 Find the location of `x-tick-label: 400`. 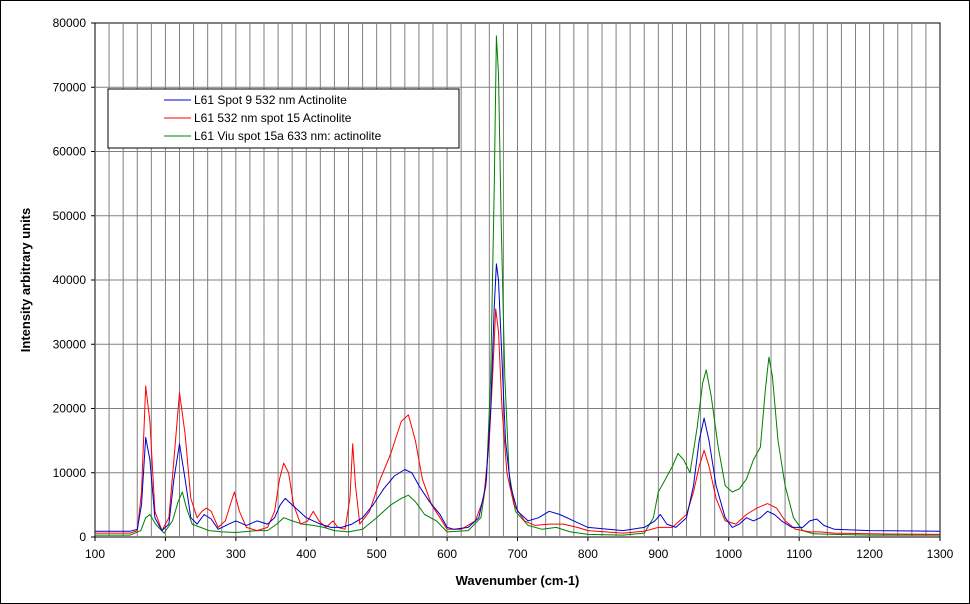

x-tick-label: 400 is located at coordinates (306, 554).